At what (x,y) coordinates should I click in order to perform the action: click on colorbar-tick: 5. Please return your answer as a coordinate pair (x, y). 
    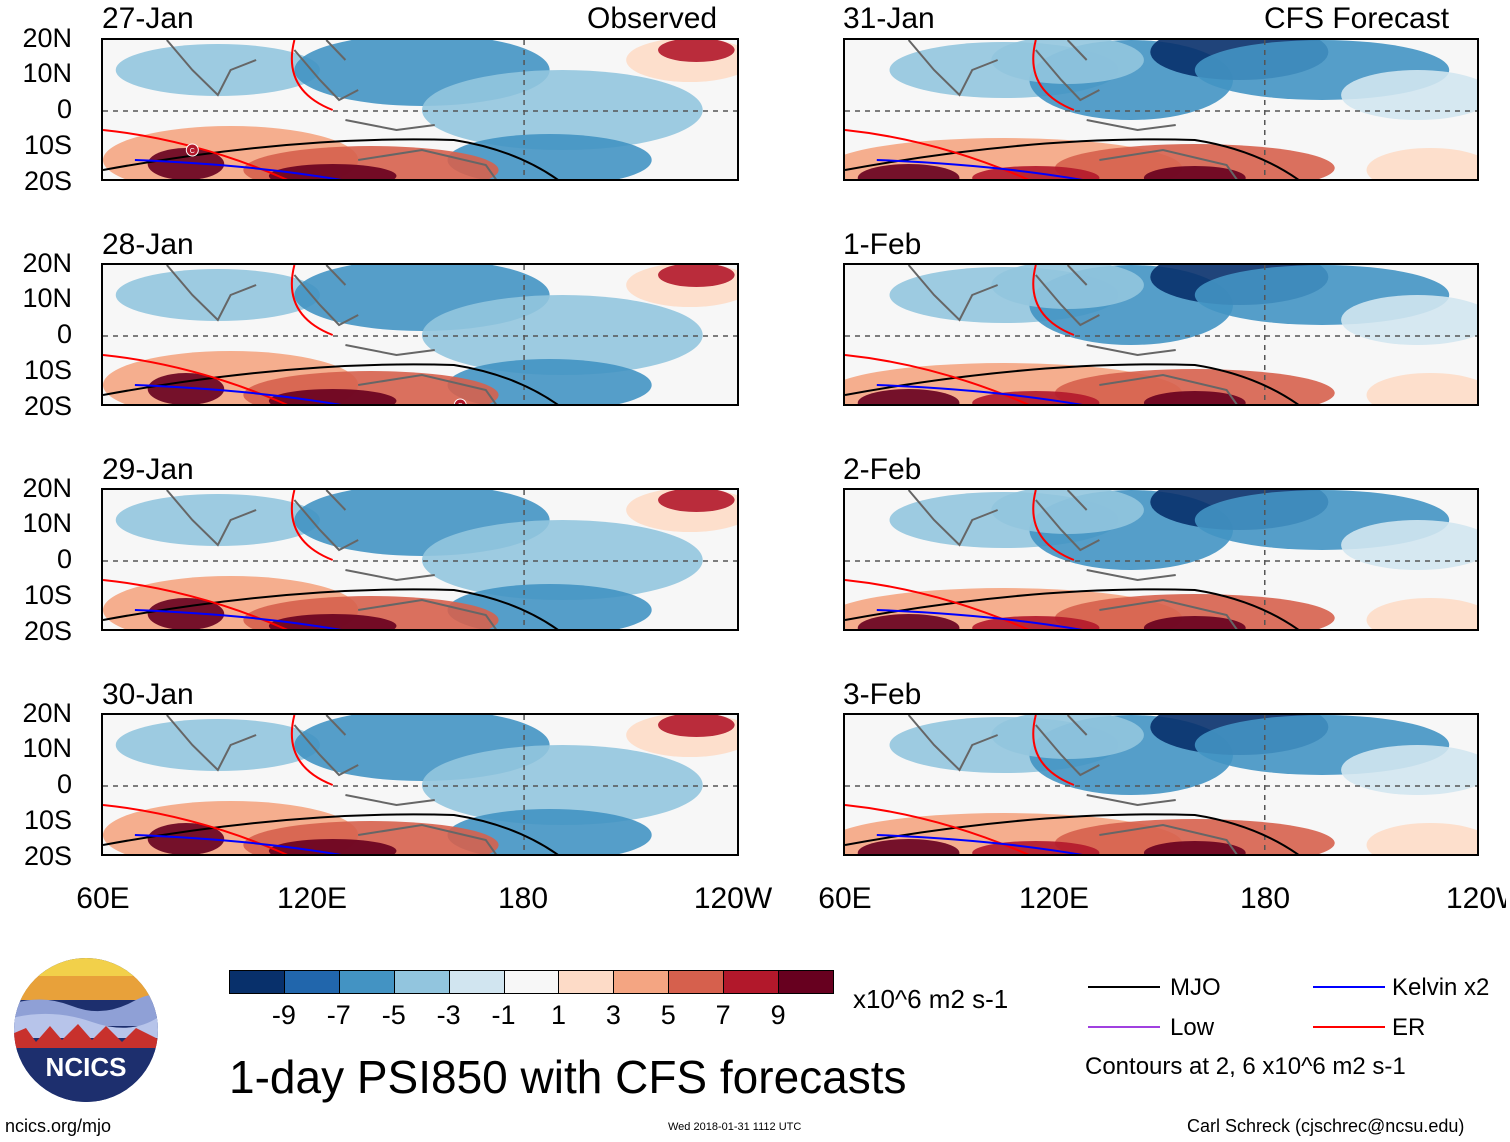
    Looking at the image, I should click on (668, 1015).